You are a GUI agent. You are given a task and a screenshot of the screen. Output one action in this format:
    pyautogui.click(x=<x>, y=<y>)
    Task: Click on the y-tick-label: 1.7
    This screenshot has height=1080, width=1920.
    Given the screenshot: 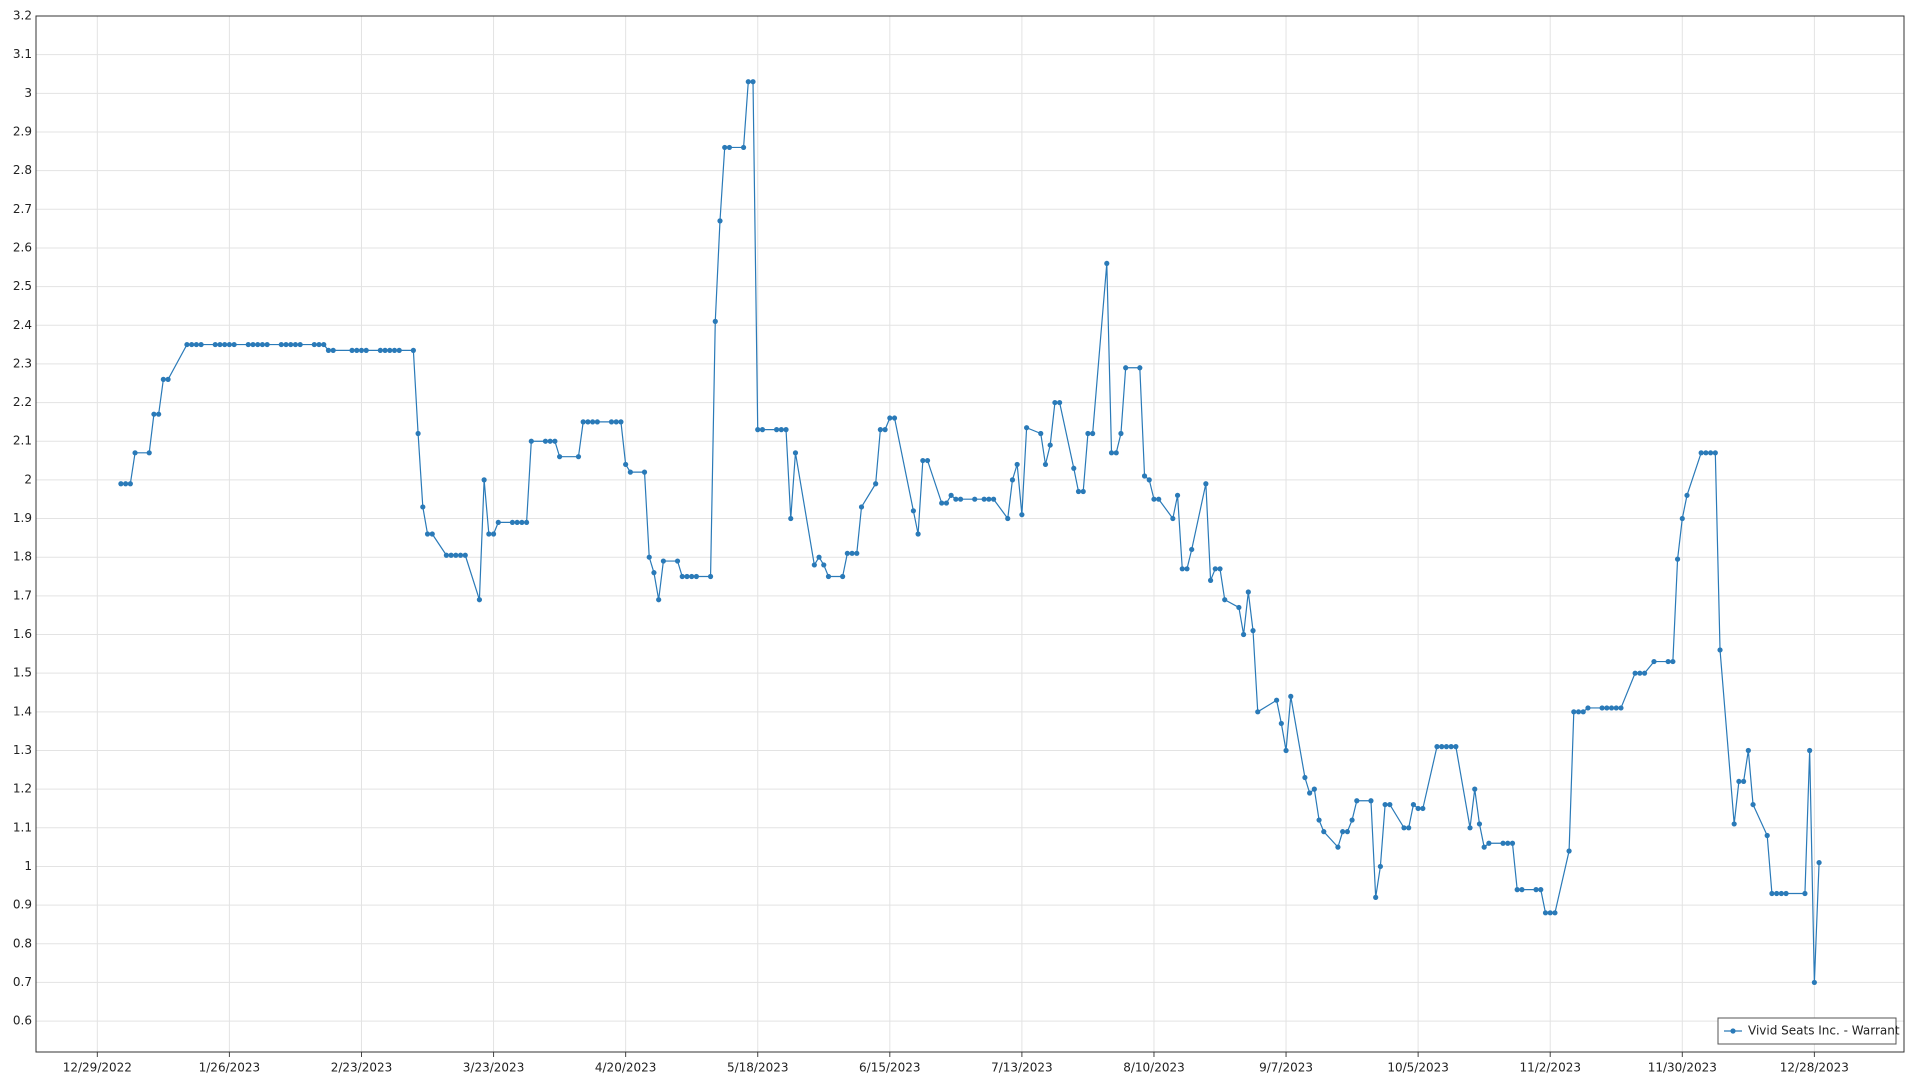 What is the action you would take?
    pyautogui.click(x=22, y=595)
    